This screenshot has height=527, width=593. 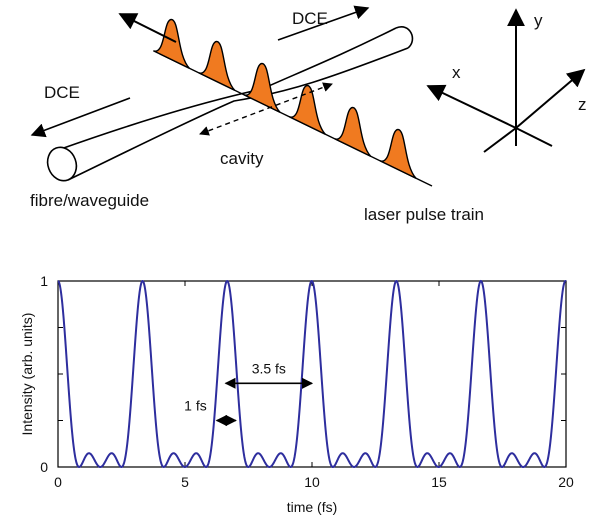 I want to click on fibre-end-face, so click(x=62, y=164).